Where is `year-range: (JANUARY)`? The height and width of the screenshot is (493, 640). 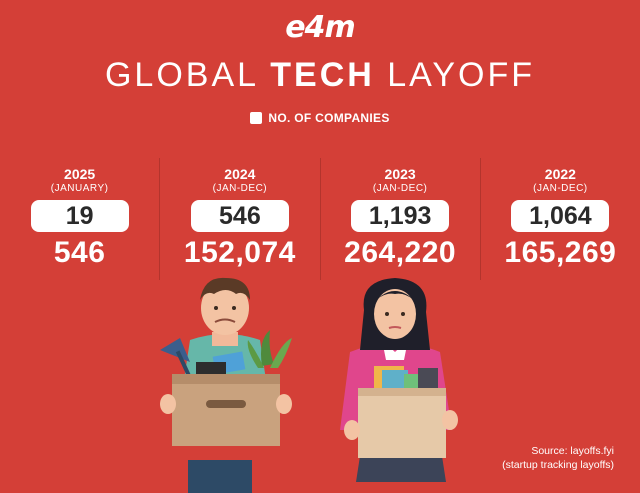
year-range: (JANUARY) is located at coordinates (79, 188).